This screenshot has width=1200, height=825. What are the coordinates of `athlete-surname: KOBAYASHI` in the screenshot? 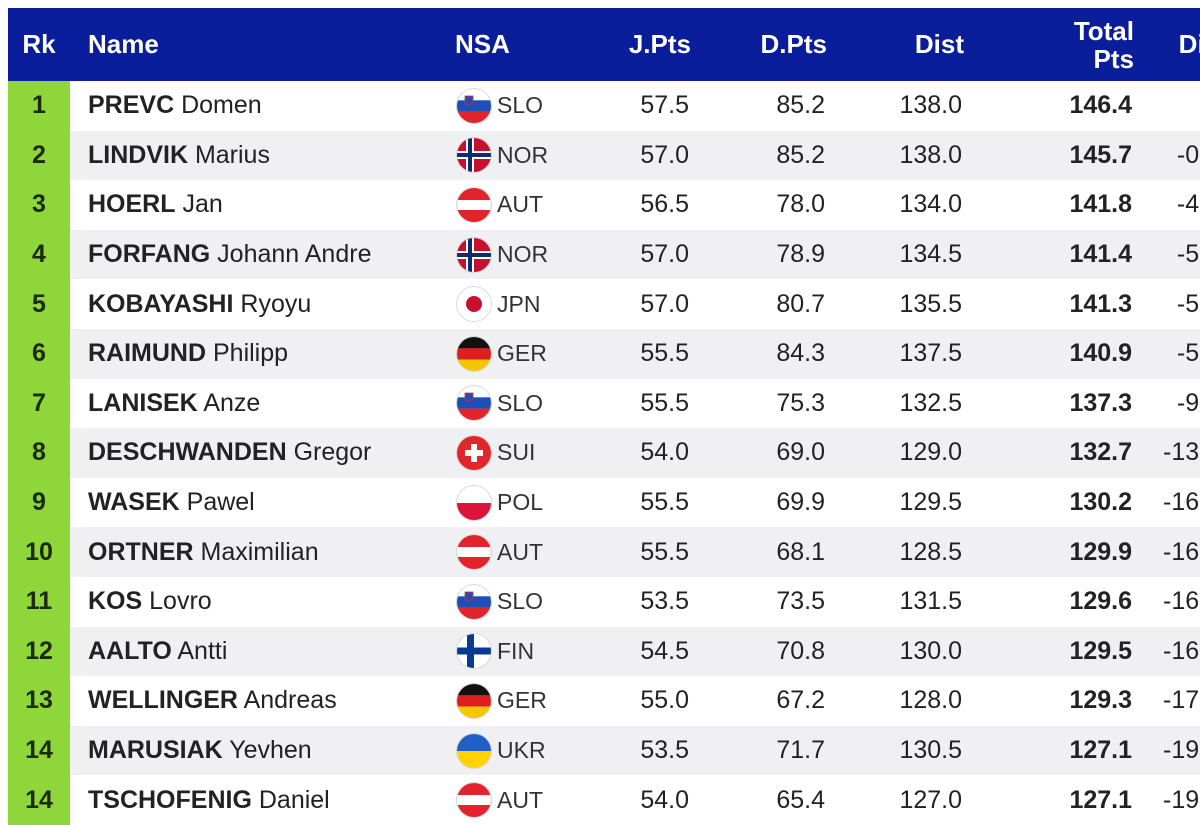 It's located at (161, 303).